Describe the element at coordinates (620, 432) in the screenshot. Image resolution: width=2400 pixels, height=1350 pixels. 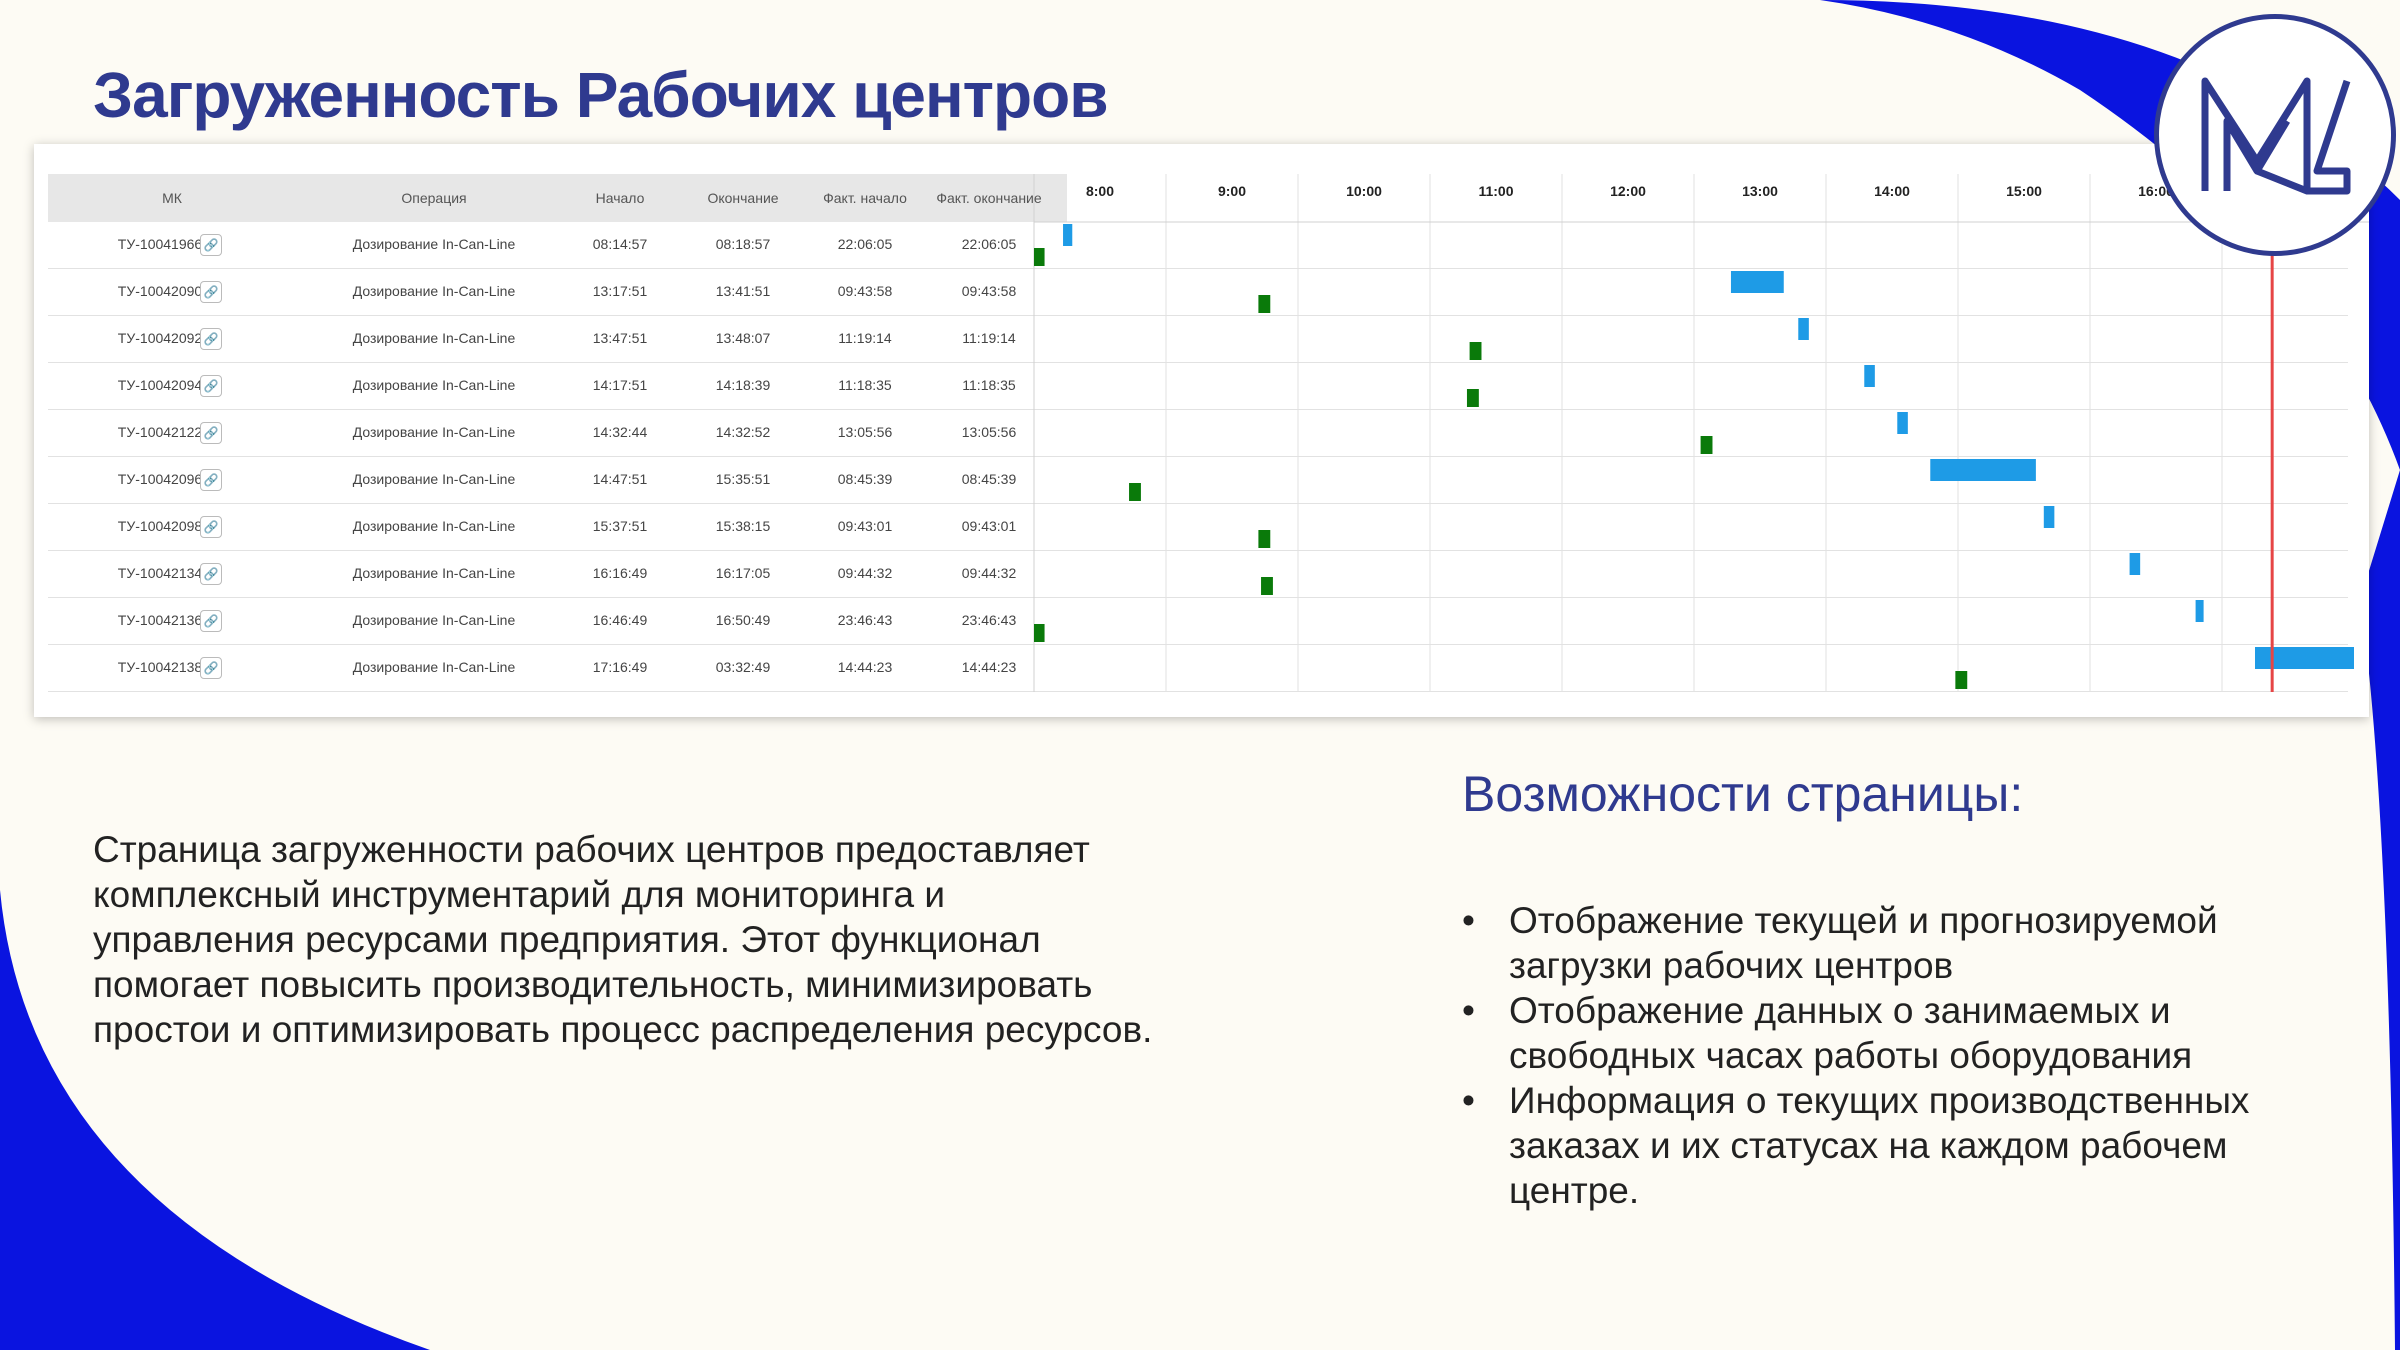
I see `table-cell: 14:32:44` at that location.